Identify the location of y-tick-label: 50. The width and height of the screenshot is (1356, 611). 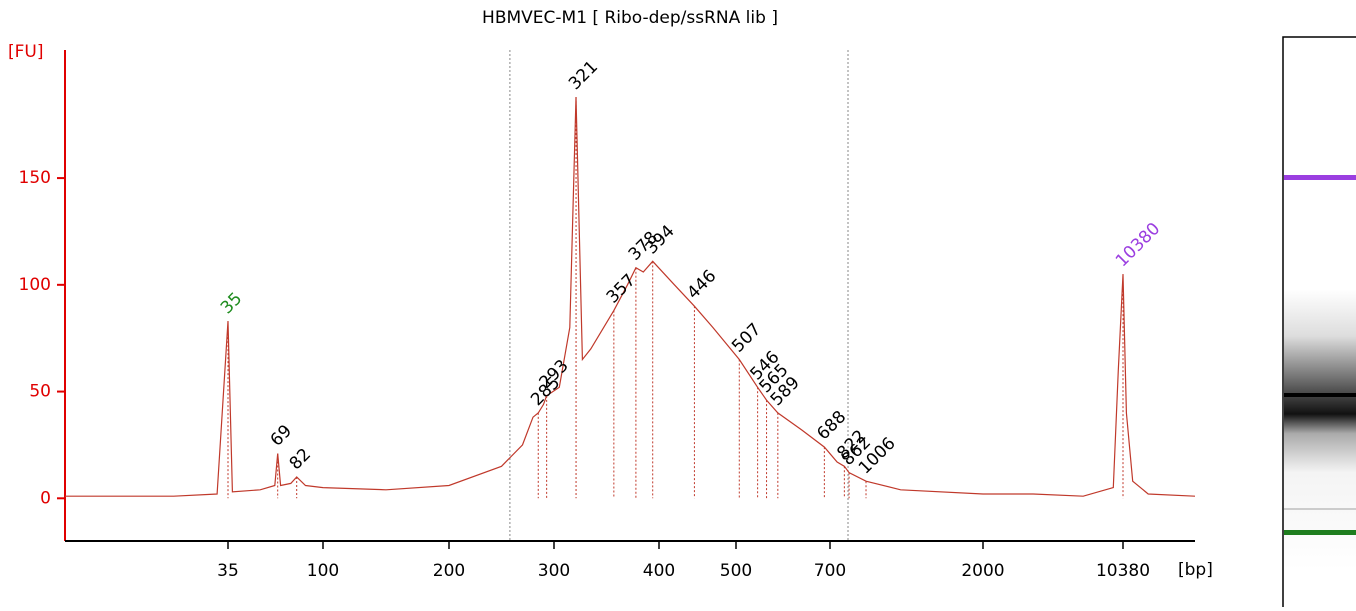
(40, 392).